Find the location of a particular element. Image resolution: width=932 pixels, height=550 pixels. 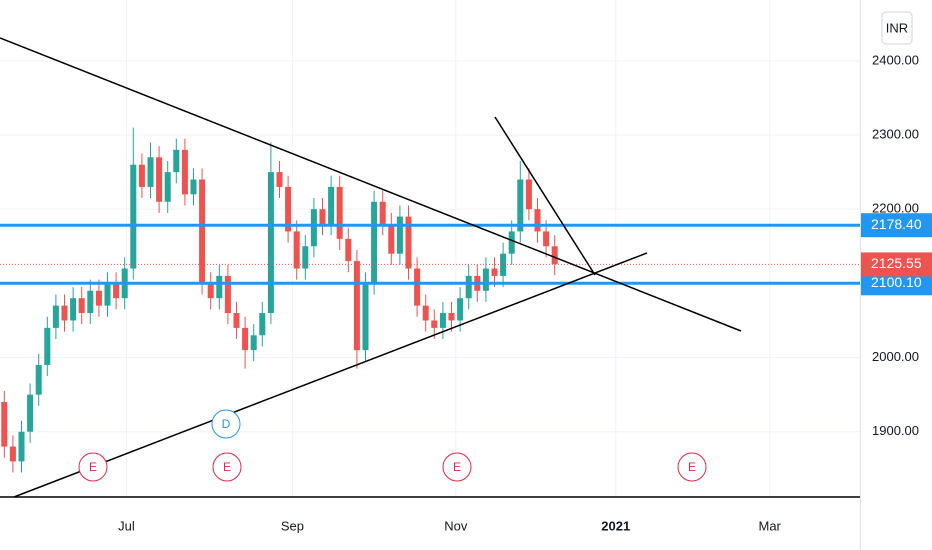

y-tick-label: 2300.00 is located at coordinates (895, 133).